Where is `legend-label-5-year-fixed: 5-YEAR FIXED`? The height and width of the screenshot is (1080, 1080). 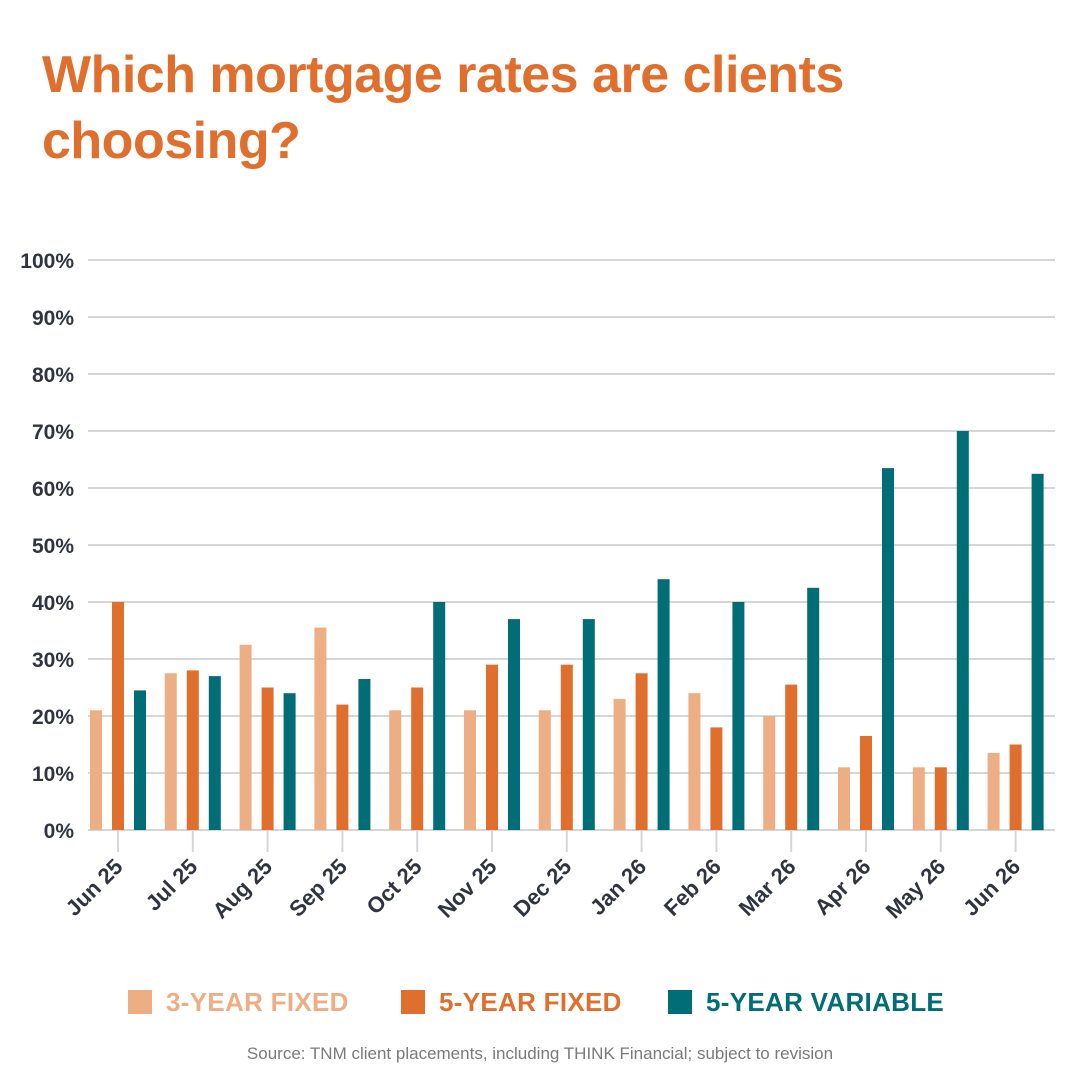
legend-label-5-year-fixed: 5-YEAR FIXED is located at coordinates (530, 1001).